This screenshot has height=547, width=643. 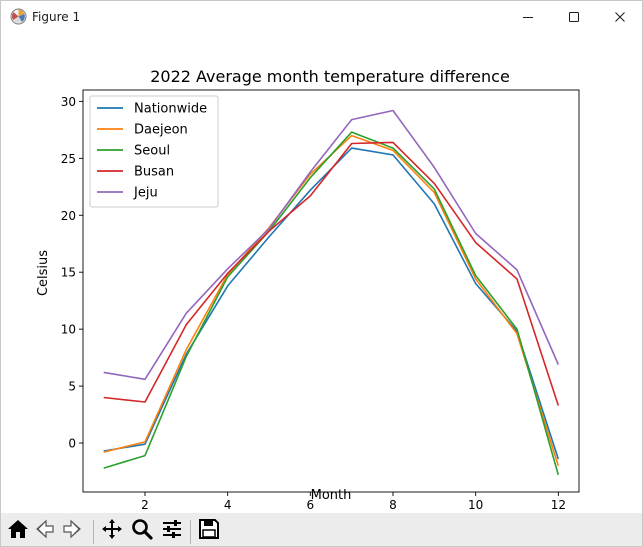 What do you see at coordinates (145, 193) in the screenshot?
I see `legend-label: Jeju` at bounding box center [145, 193].